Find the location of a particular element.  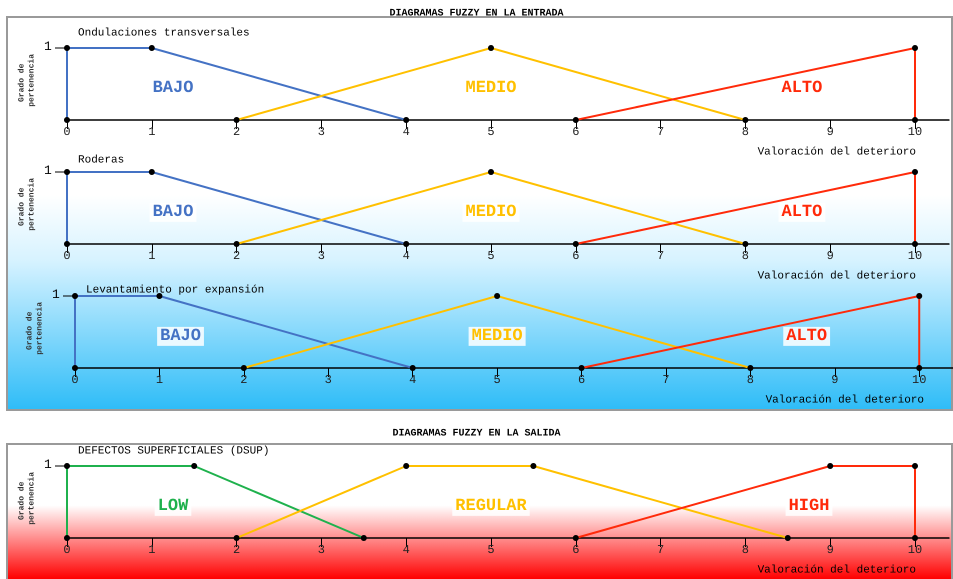

chart-title: DEFECTOS SUPERFICIALES (DSUP) is located at coordinates (174, 451).